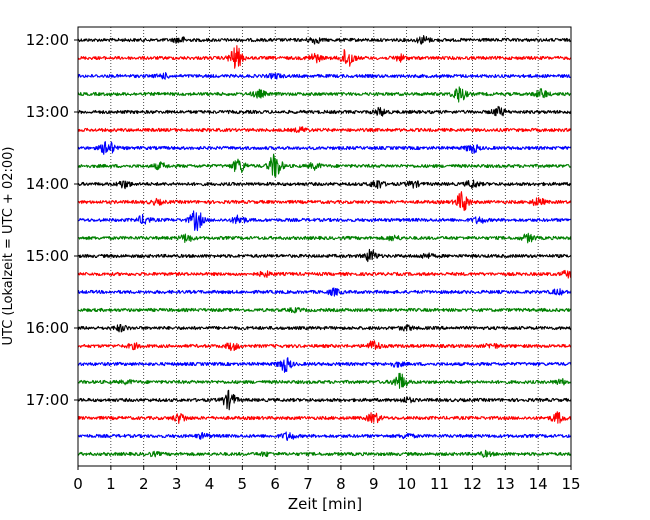 This screenshot has width=650, height=520. Describe the element at coordinates (47, 184) in the screenshot. I see `y-tick-label: 14:00` at that location.